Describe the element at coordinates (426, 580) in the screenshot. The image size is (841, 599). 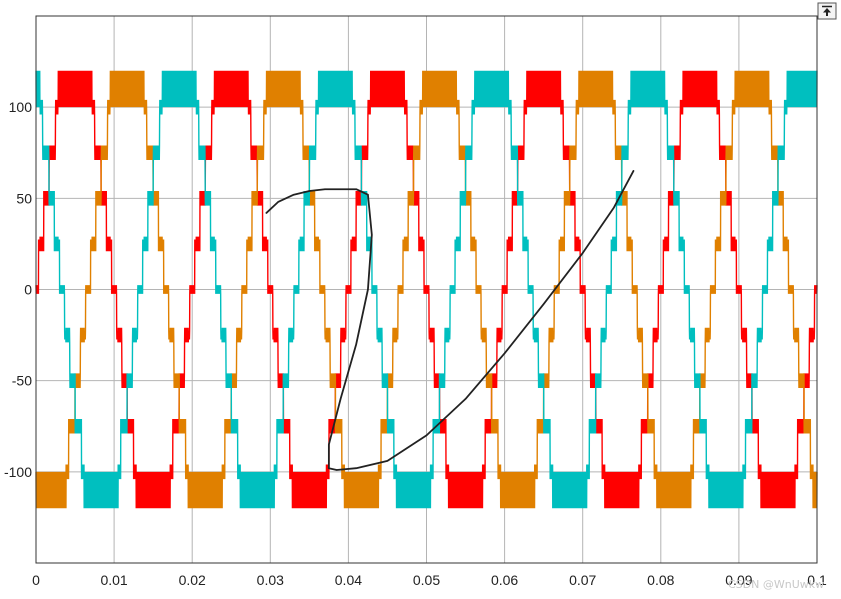
I see `x-tick-label: 0.05` at that location.